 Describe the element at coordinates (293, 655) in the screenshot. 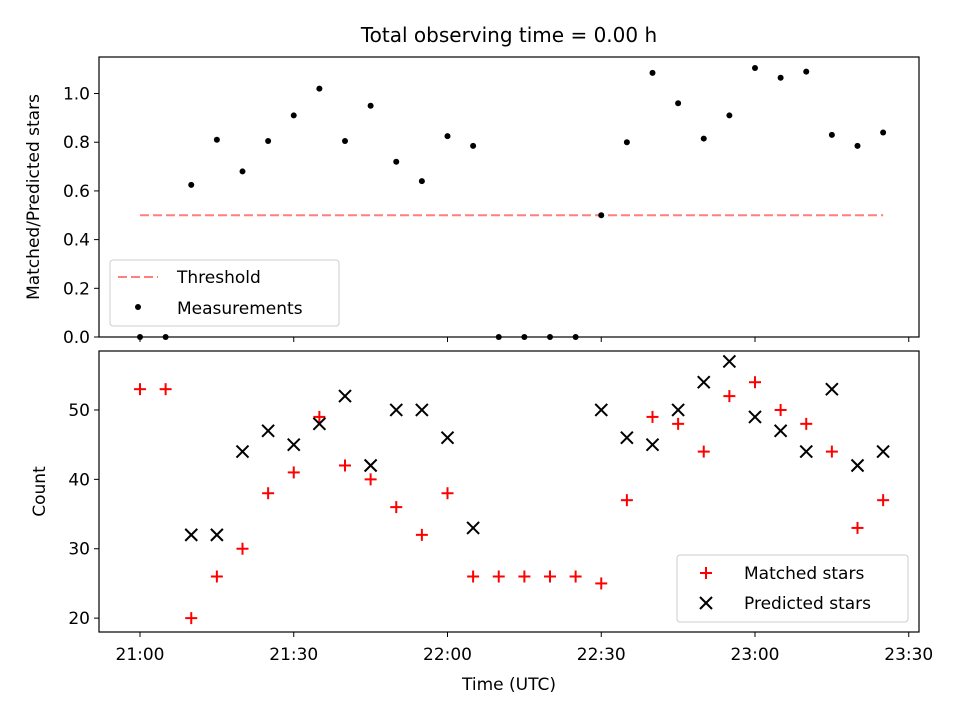

I see `x-tick-label-1: 21:30` at that location.